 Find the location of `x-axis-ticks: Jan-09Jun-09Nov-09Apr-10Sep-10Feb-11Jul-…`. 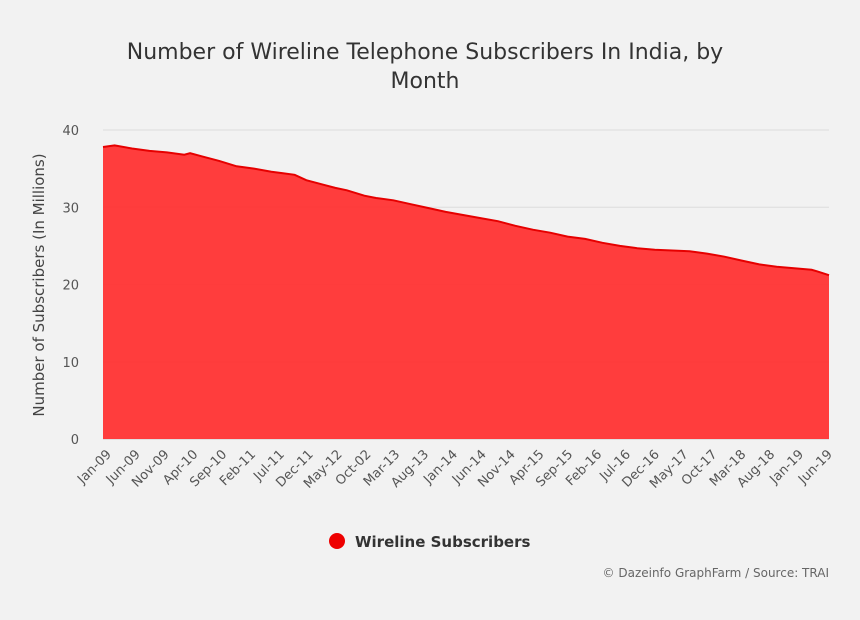

x-axis-ticks: Jan-09Jun-09Nov-09Apr-10Sep-10Feb-11Jul-… is located at coordinates (455, 469).